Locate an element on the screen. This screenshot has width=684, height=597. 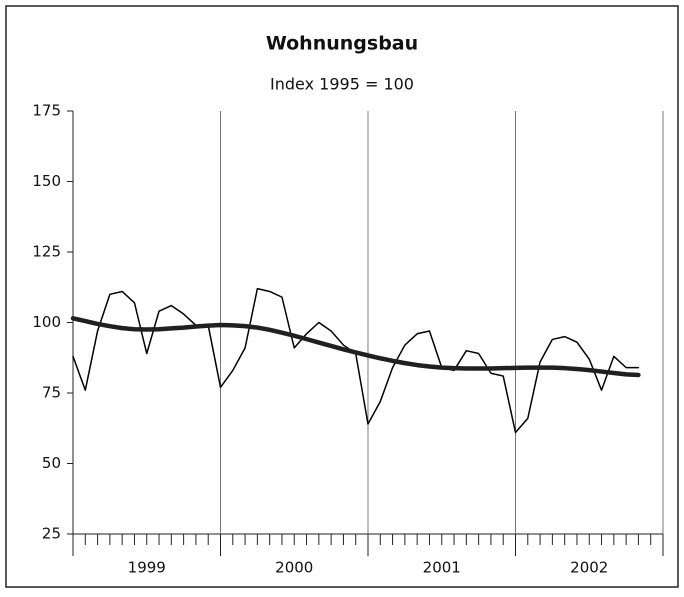
y-tick-label: 125 is located at coordinates (46, 252).